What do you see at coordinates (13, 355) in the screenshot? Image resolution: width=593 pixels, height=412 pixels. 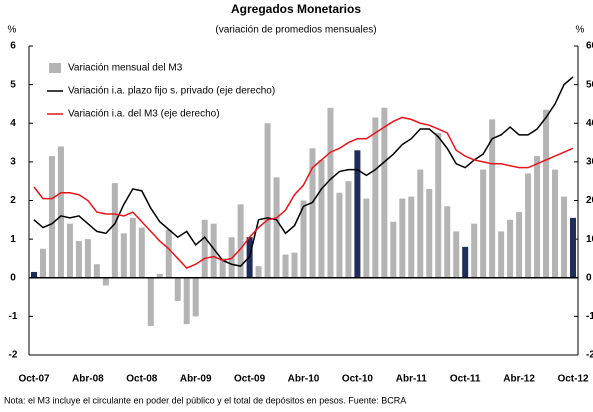 I see `y-tick-label: -2` at bounding box center [13, 355].